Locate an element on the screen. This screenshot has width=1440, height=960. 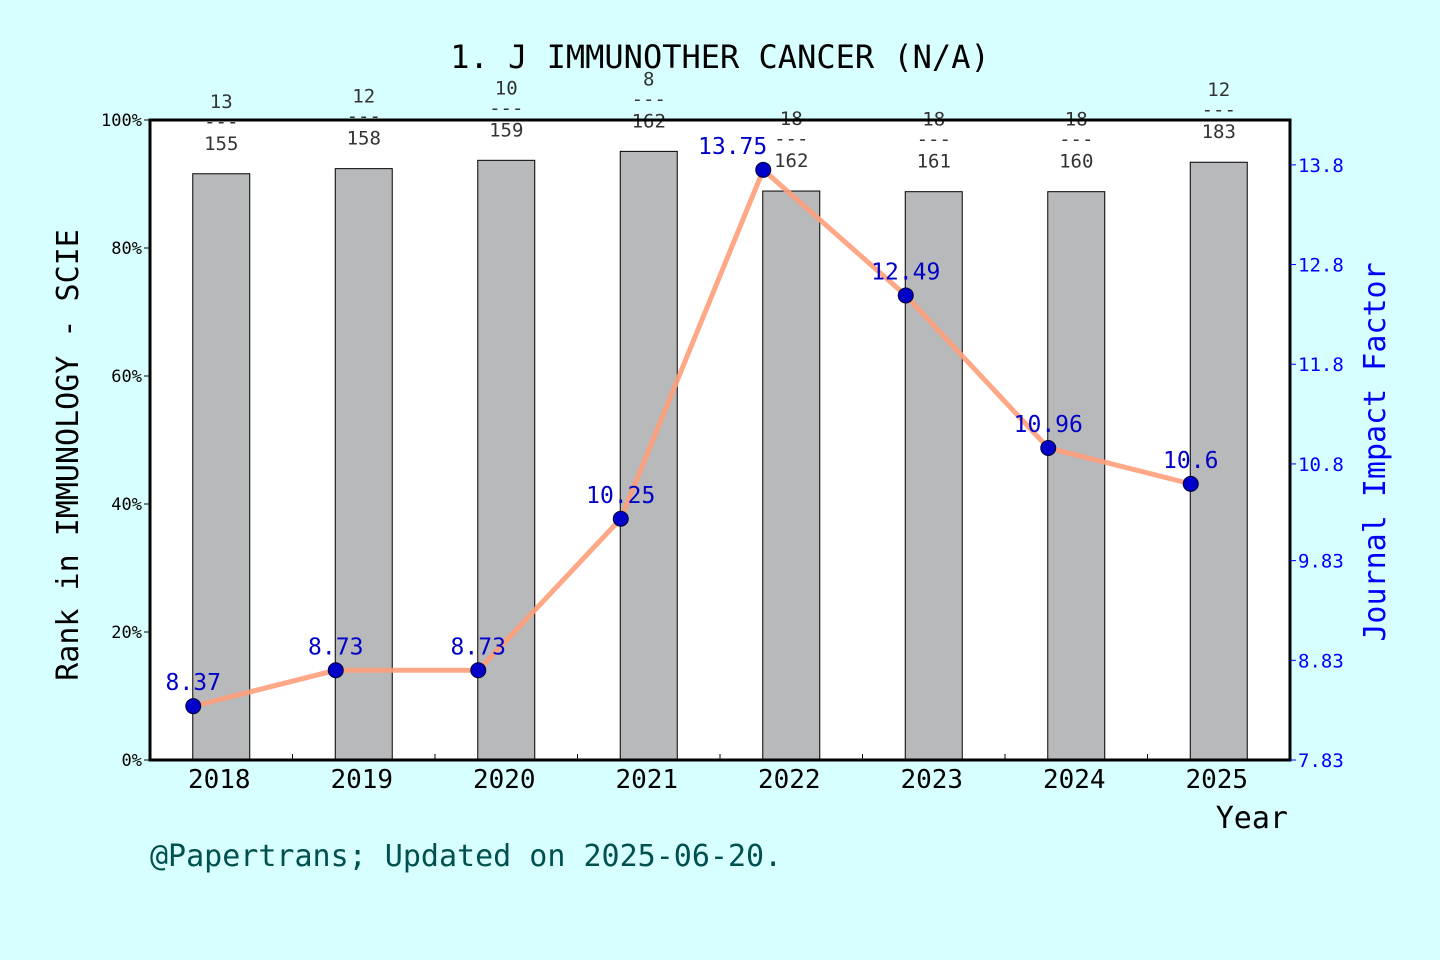
impact-factor-label: 10.25 is located at coordinates (620, 496).